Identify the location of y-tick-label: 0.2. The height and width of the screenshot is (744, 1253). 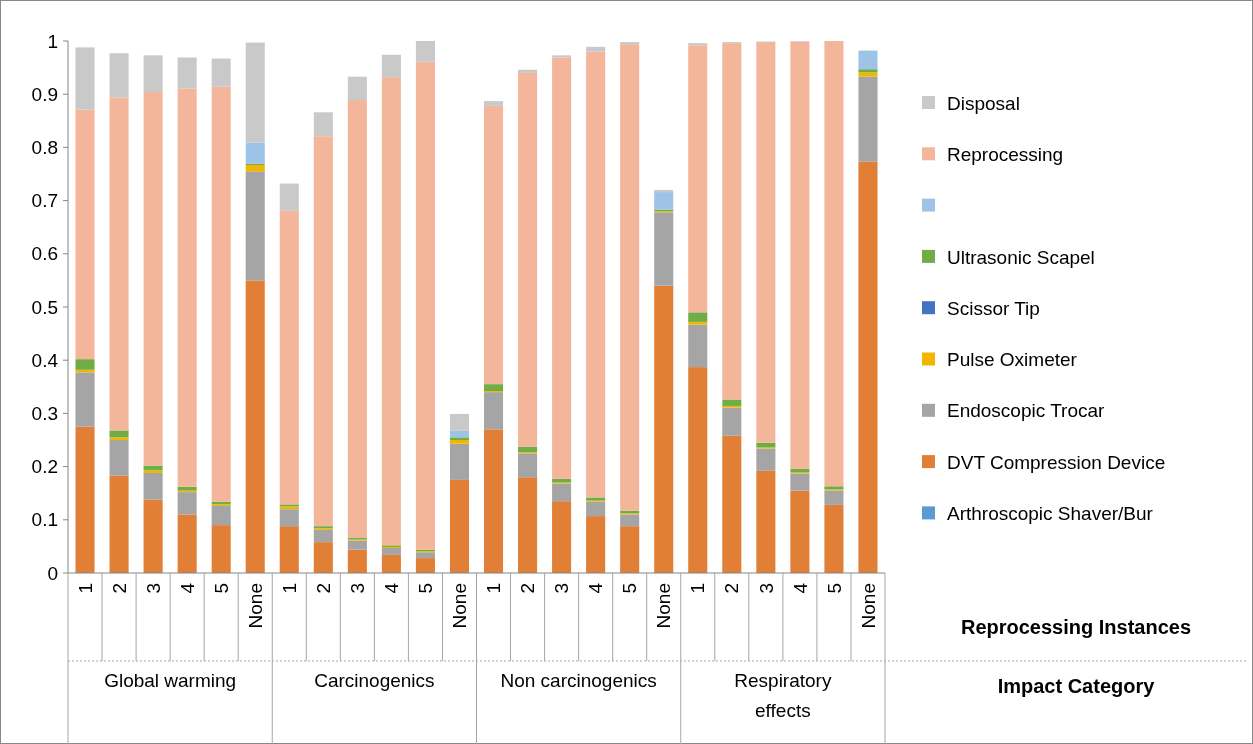
(44, 467).